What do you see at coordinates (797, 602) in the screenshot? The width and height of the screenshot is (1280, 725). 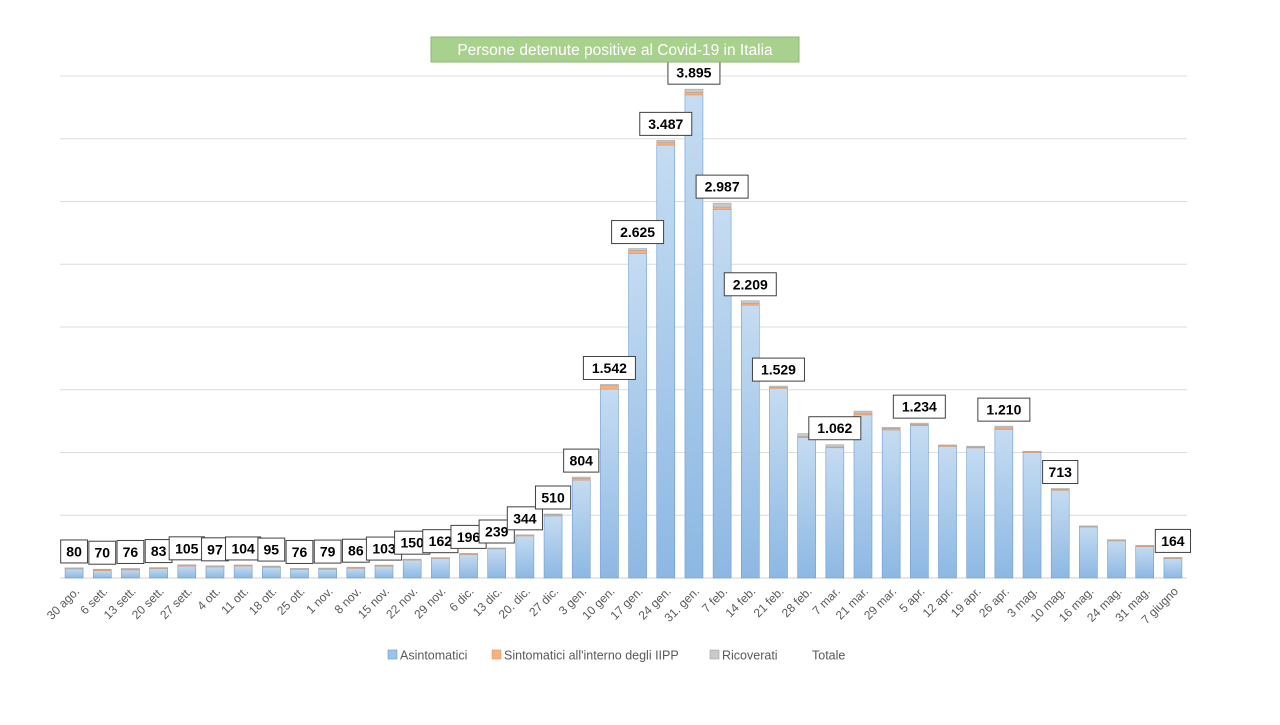 I see `x-tick-label: 28 feb.` at bounding box center [797, 602].